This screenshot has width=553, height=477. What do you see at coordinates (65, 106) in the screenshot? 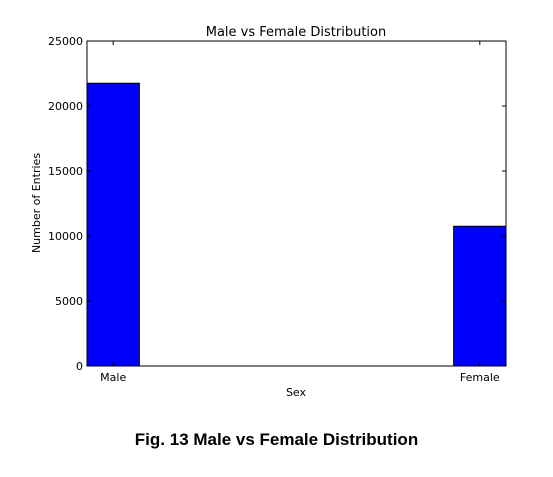
I see `y-tick-label: 20000` at bounding box center [65, 106].